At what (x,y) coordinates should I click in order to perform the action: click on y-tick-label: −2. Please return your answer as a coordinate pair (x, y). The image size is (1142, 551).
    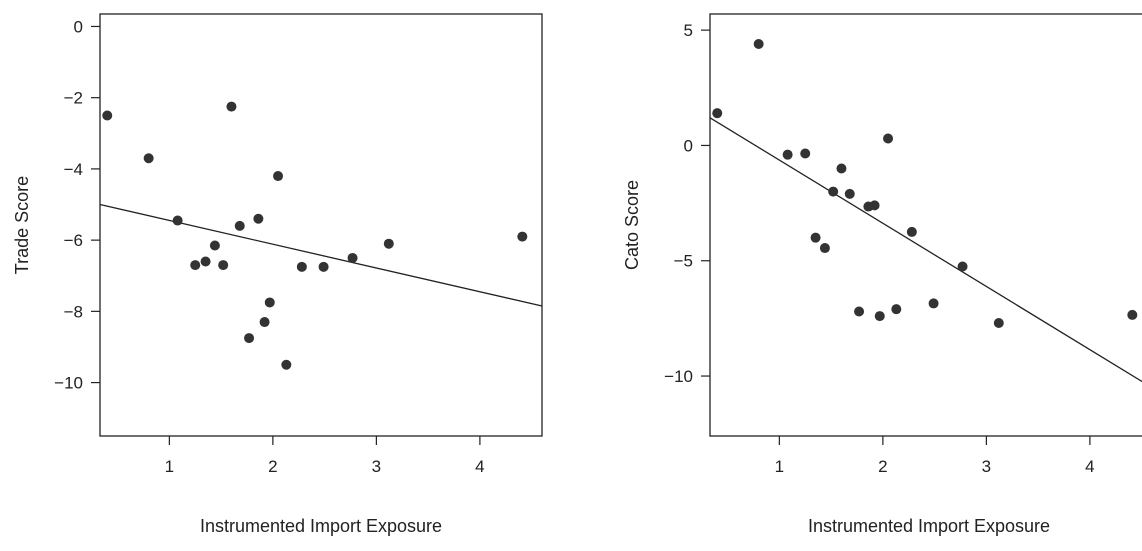
    Looking at the image, I should click on (73, 98).